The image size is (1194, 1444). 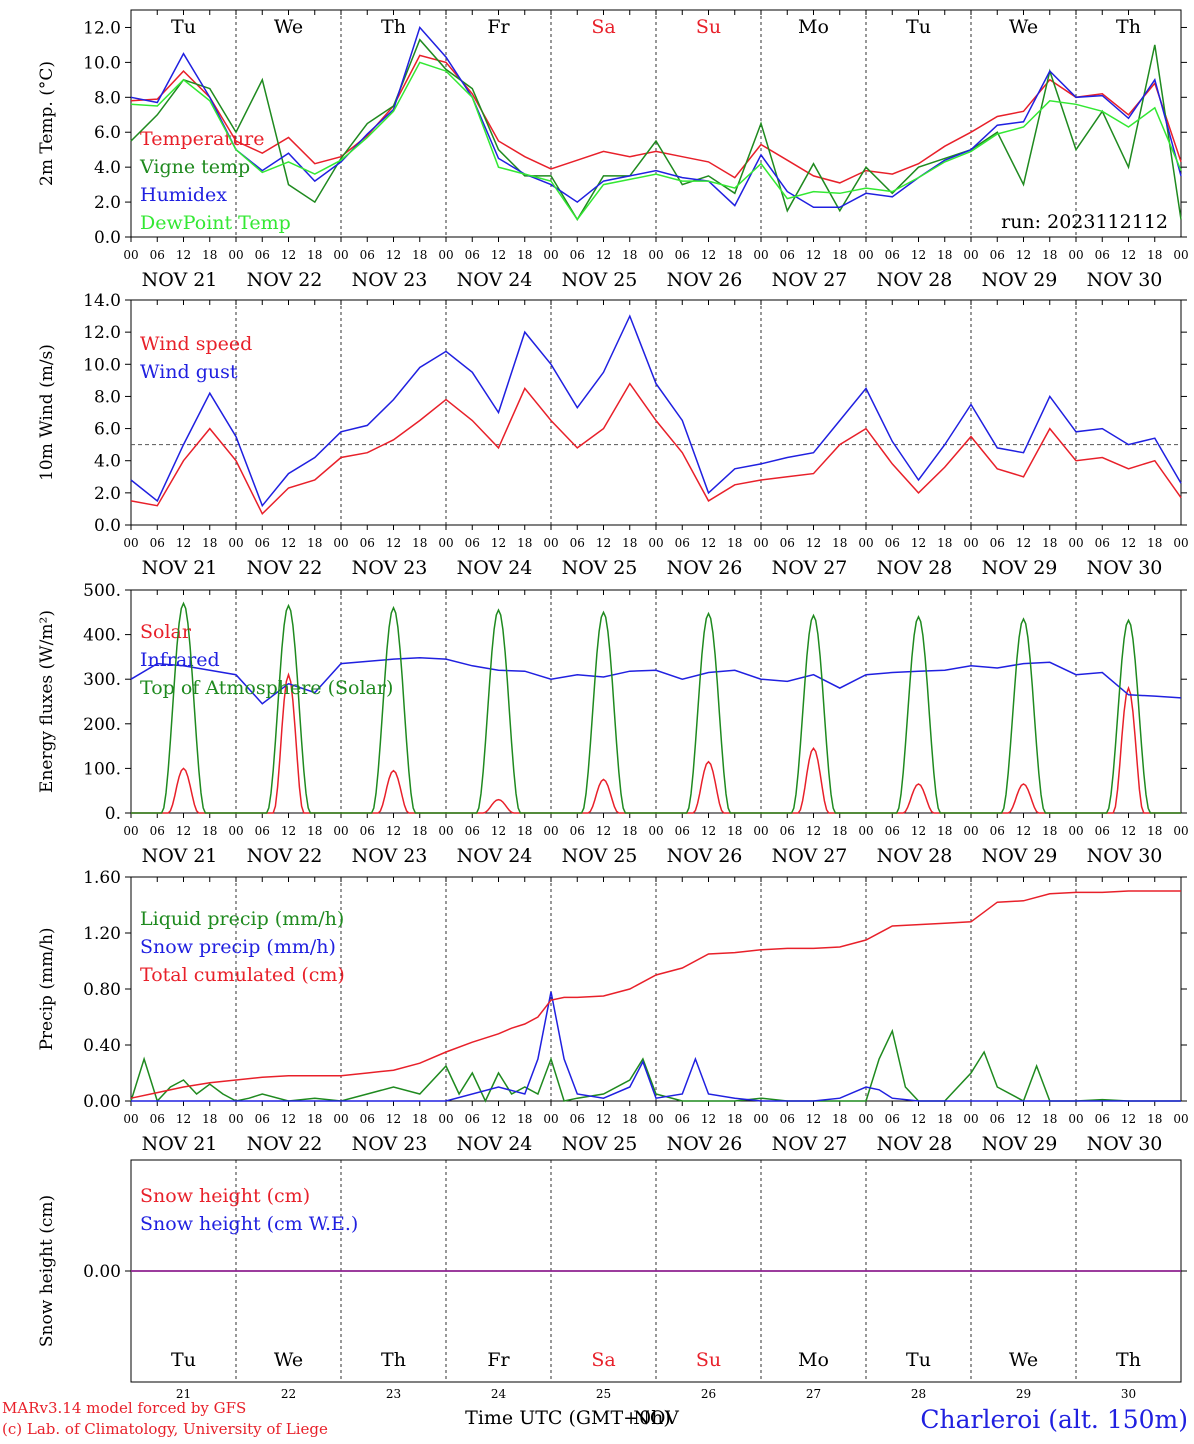 What do you see at coordinates (124, 1408) in the screenshot?
I see `model-credit: MARv3.14 model forced by GFS` at bounding box center [124, 1408].